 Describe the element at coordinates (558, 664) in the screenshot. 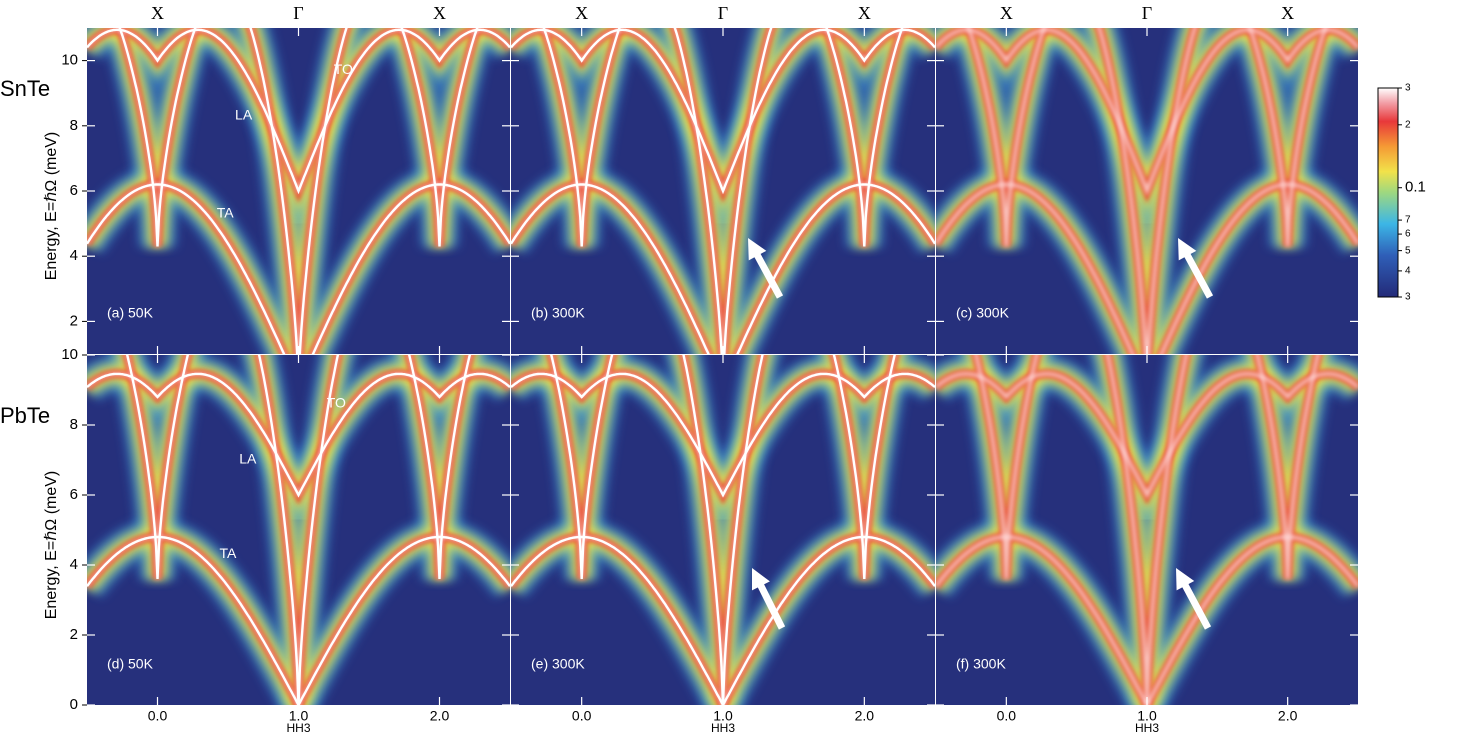

I see `panel-label: (e) 300K` at that location.